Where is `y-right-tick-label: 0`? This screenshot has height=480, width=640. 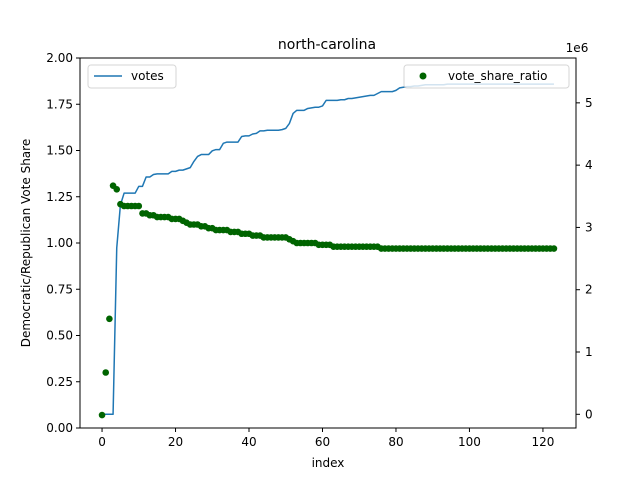
y-right-tick-label: 0 is located at coordinates (589, 414).